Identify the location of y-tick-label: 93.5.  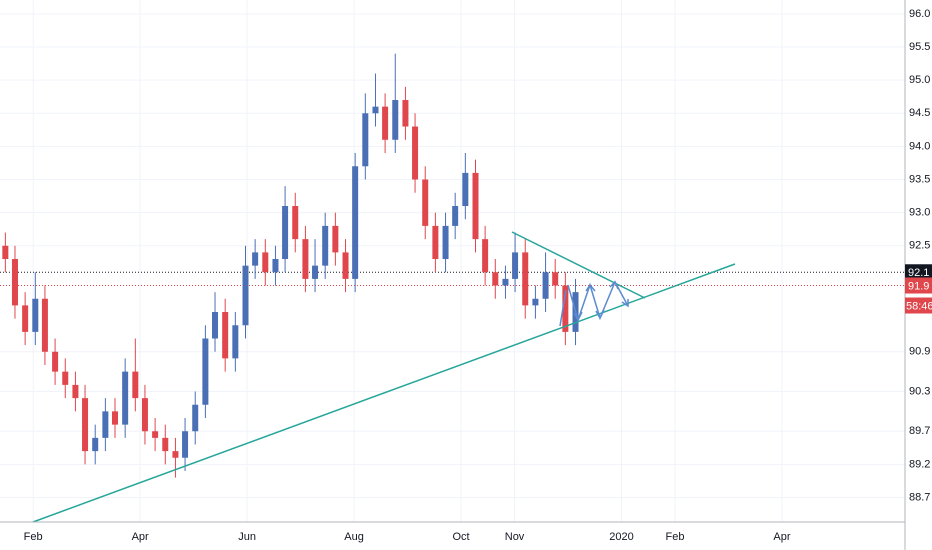
(919, 179).